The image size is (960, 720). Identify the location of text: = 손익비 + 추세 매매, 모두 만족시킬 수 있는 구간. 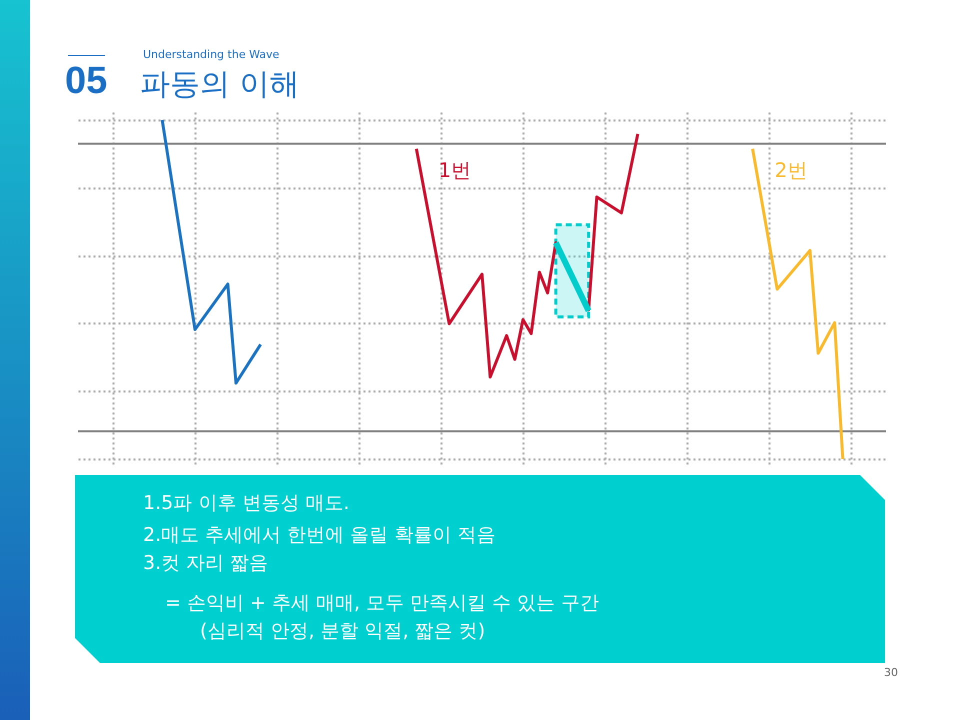
(382, 603).